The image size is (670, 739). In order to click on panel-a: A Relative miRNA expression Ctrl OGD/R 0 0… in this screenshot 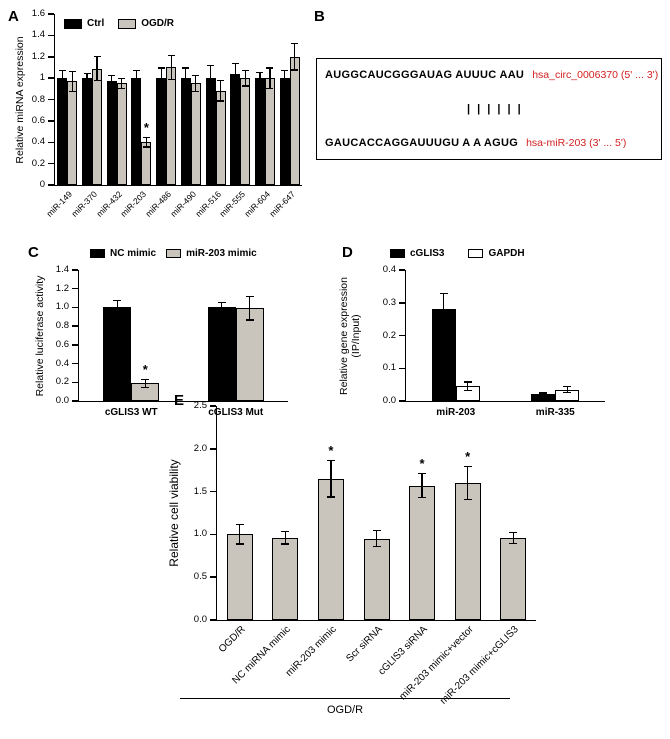, I will do `click(159, 122)`.